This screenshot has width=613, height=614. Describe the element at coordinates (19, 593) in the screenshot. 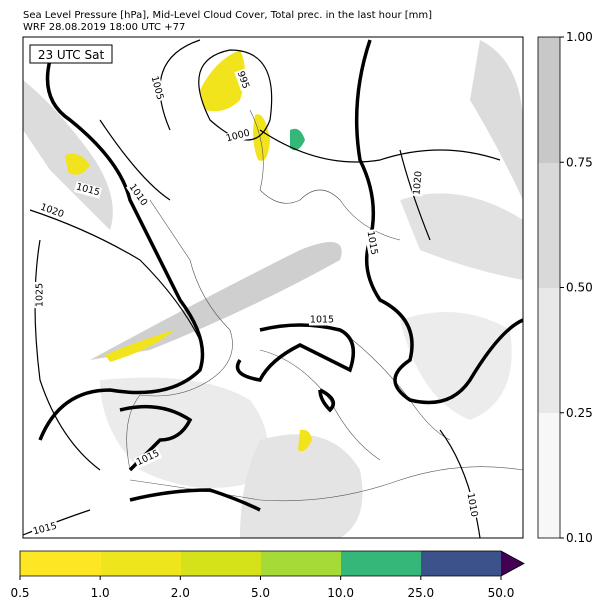

I see `tick-label: 0.5` at that location.